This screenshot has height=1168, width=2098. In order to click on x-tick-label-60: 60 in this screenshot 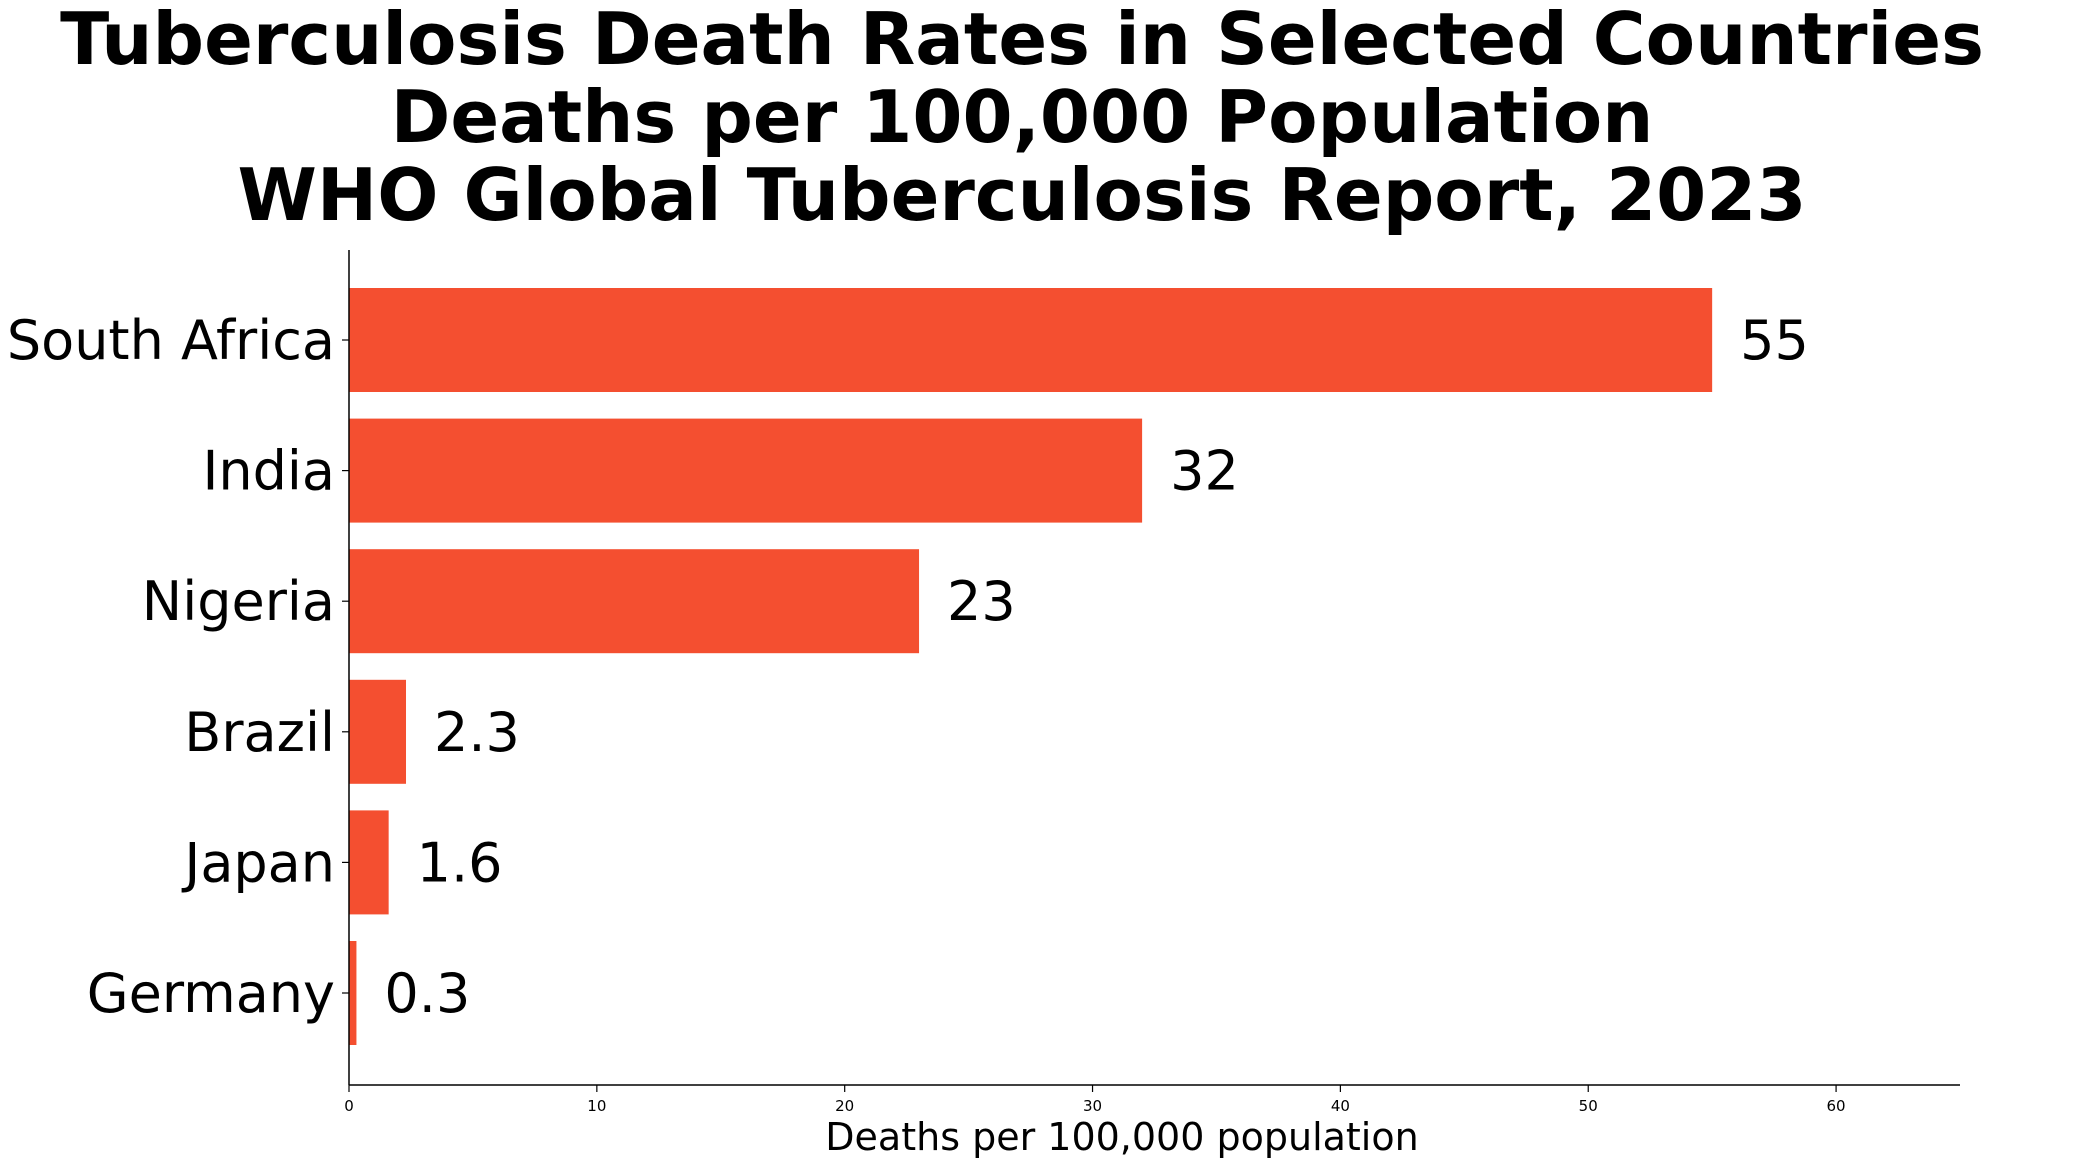, I will do `click(1836, 1106)`.